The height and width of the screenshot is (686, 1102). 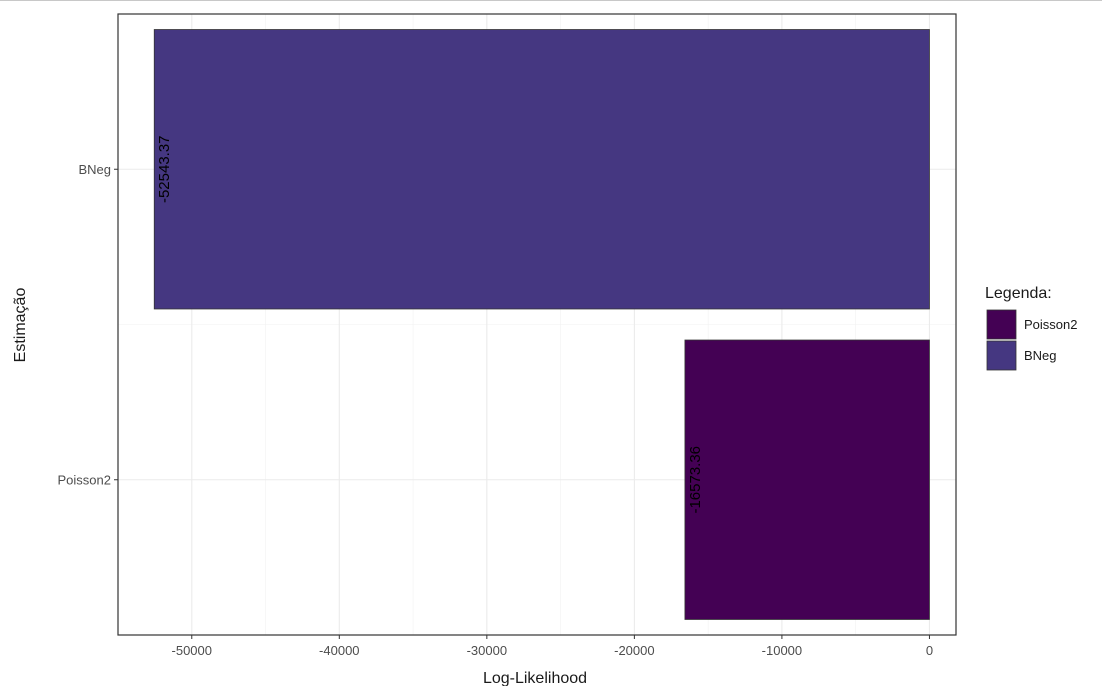 What do you see at coordinates (929, 650) in the screenshot?
I see `x-tick-label: 0` at bounding box center [929, 650].